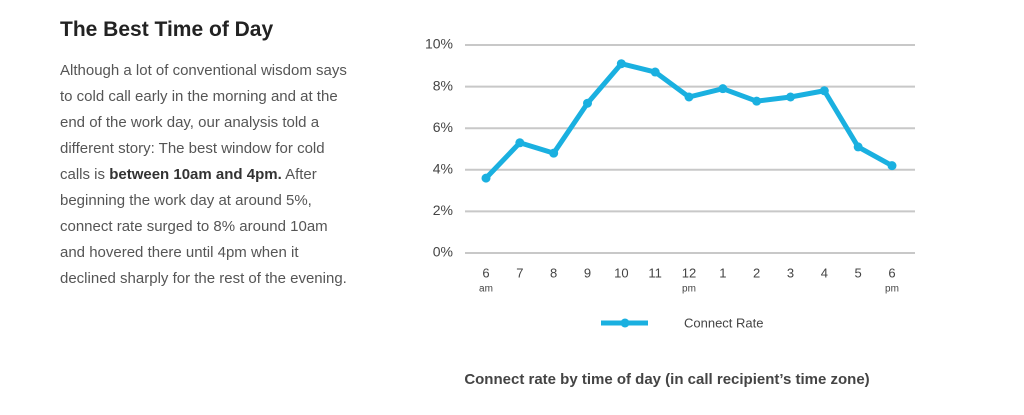 Image resolution: width=1024 pixels, height=415 pixels. I want to click on x-tick-label: 3, so click(790, 272).